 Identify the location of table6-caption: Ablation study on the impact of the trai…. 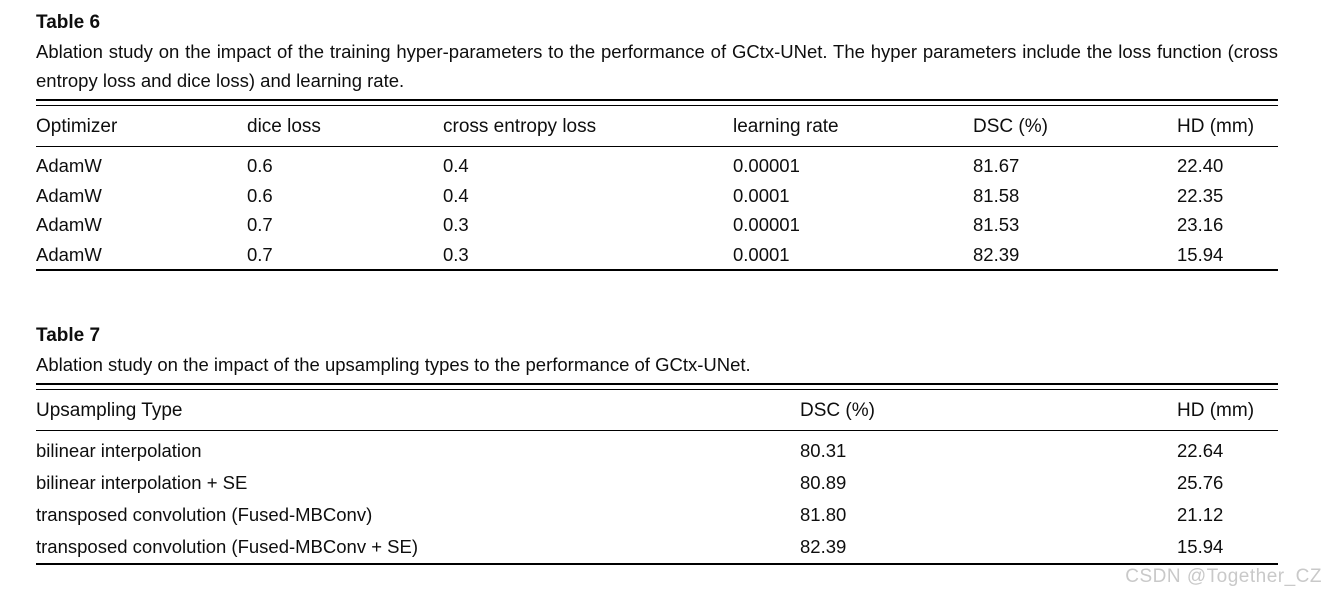
(657, 66).